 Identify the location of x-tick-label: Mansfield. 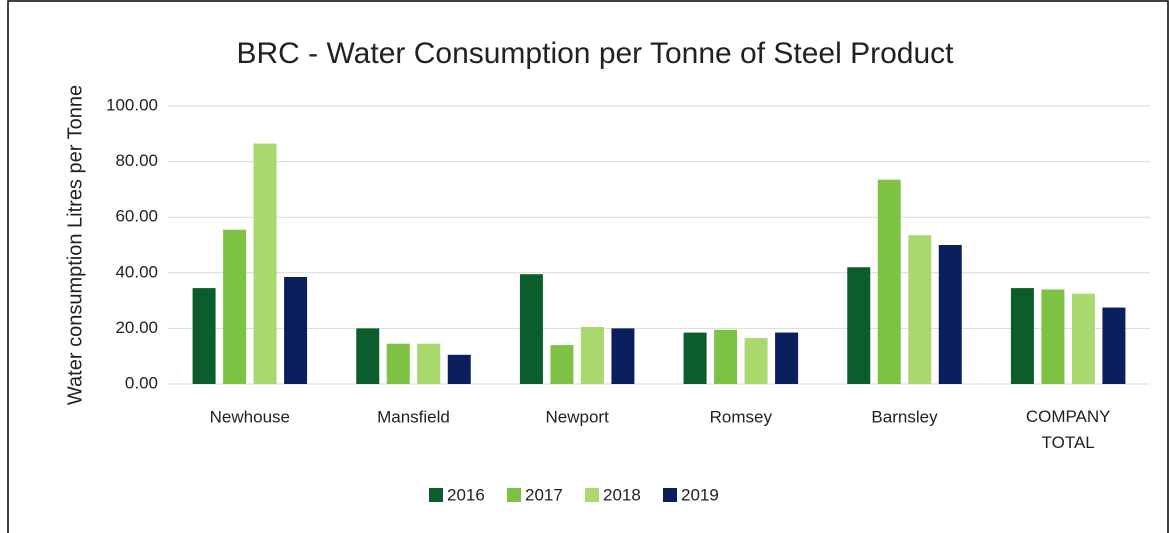
(413, 416).